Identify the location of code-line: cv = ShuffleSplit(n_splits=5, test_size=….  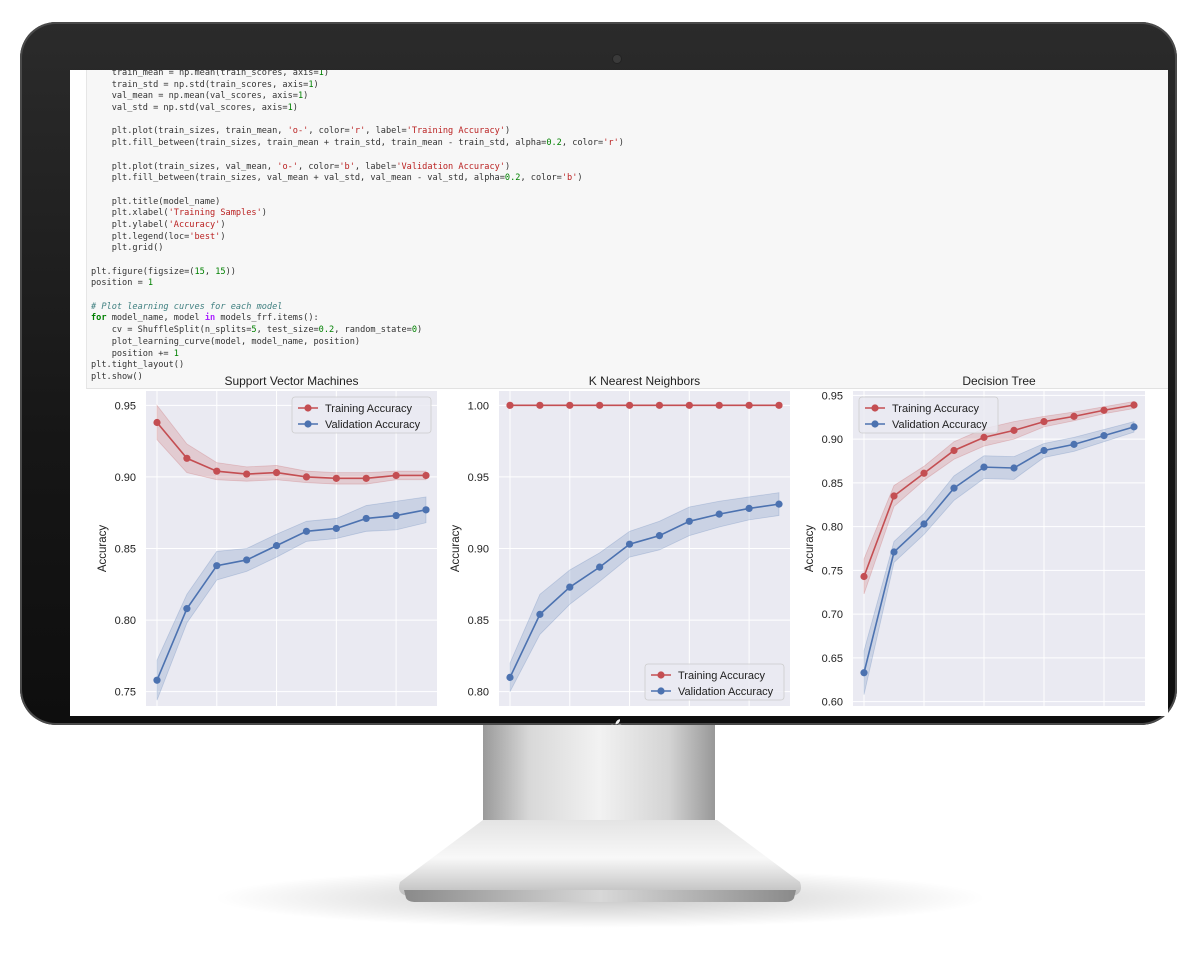
(357, 331).